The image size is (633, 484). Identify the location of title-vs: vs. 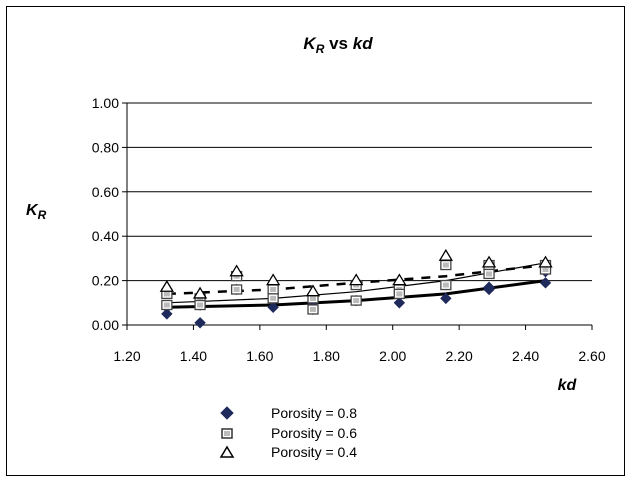
(338, 43).